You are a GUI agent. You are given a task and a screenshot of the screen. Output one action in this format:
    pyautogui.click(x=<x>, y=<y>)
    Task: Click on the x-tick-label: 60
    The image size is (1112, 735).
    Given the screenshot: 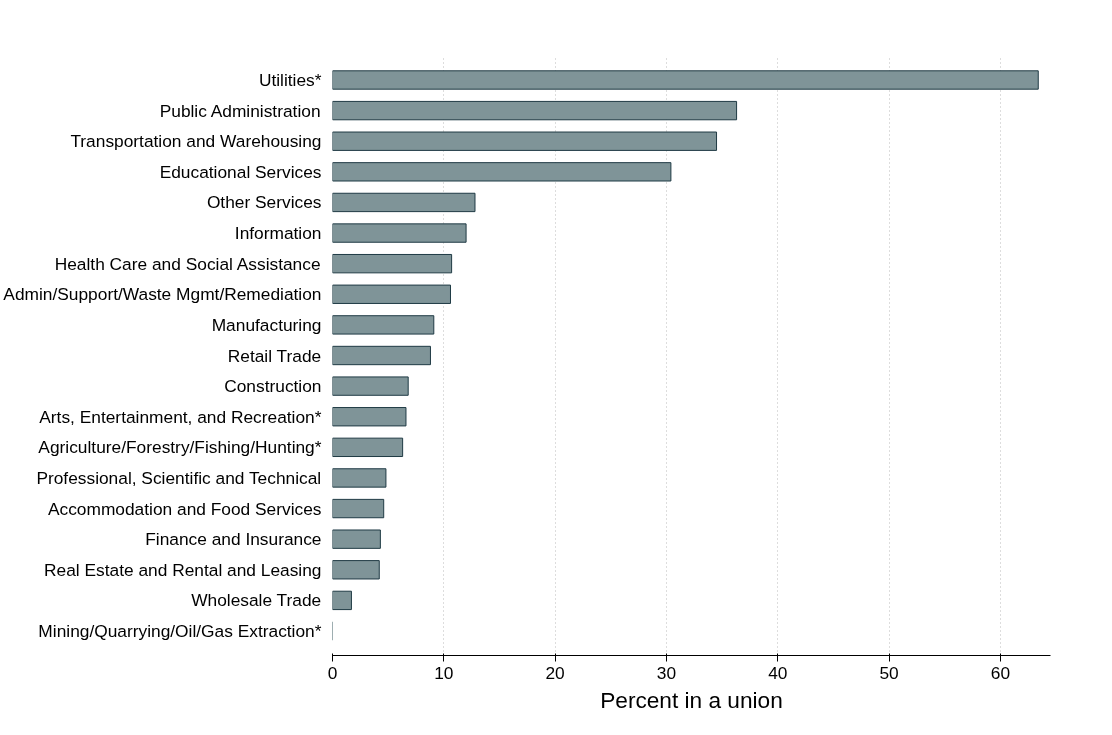 What is the action you would take?
    pyautogui.click(x=1000, y=672)
    